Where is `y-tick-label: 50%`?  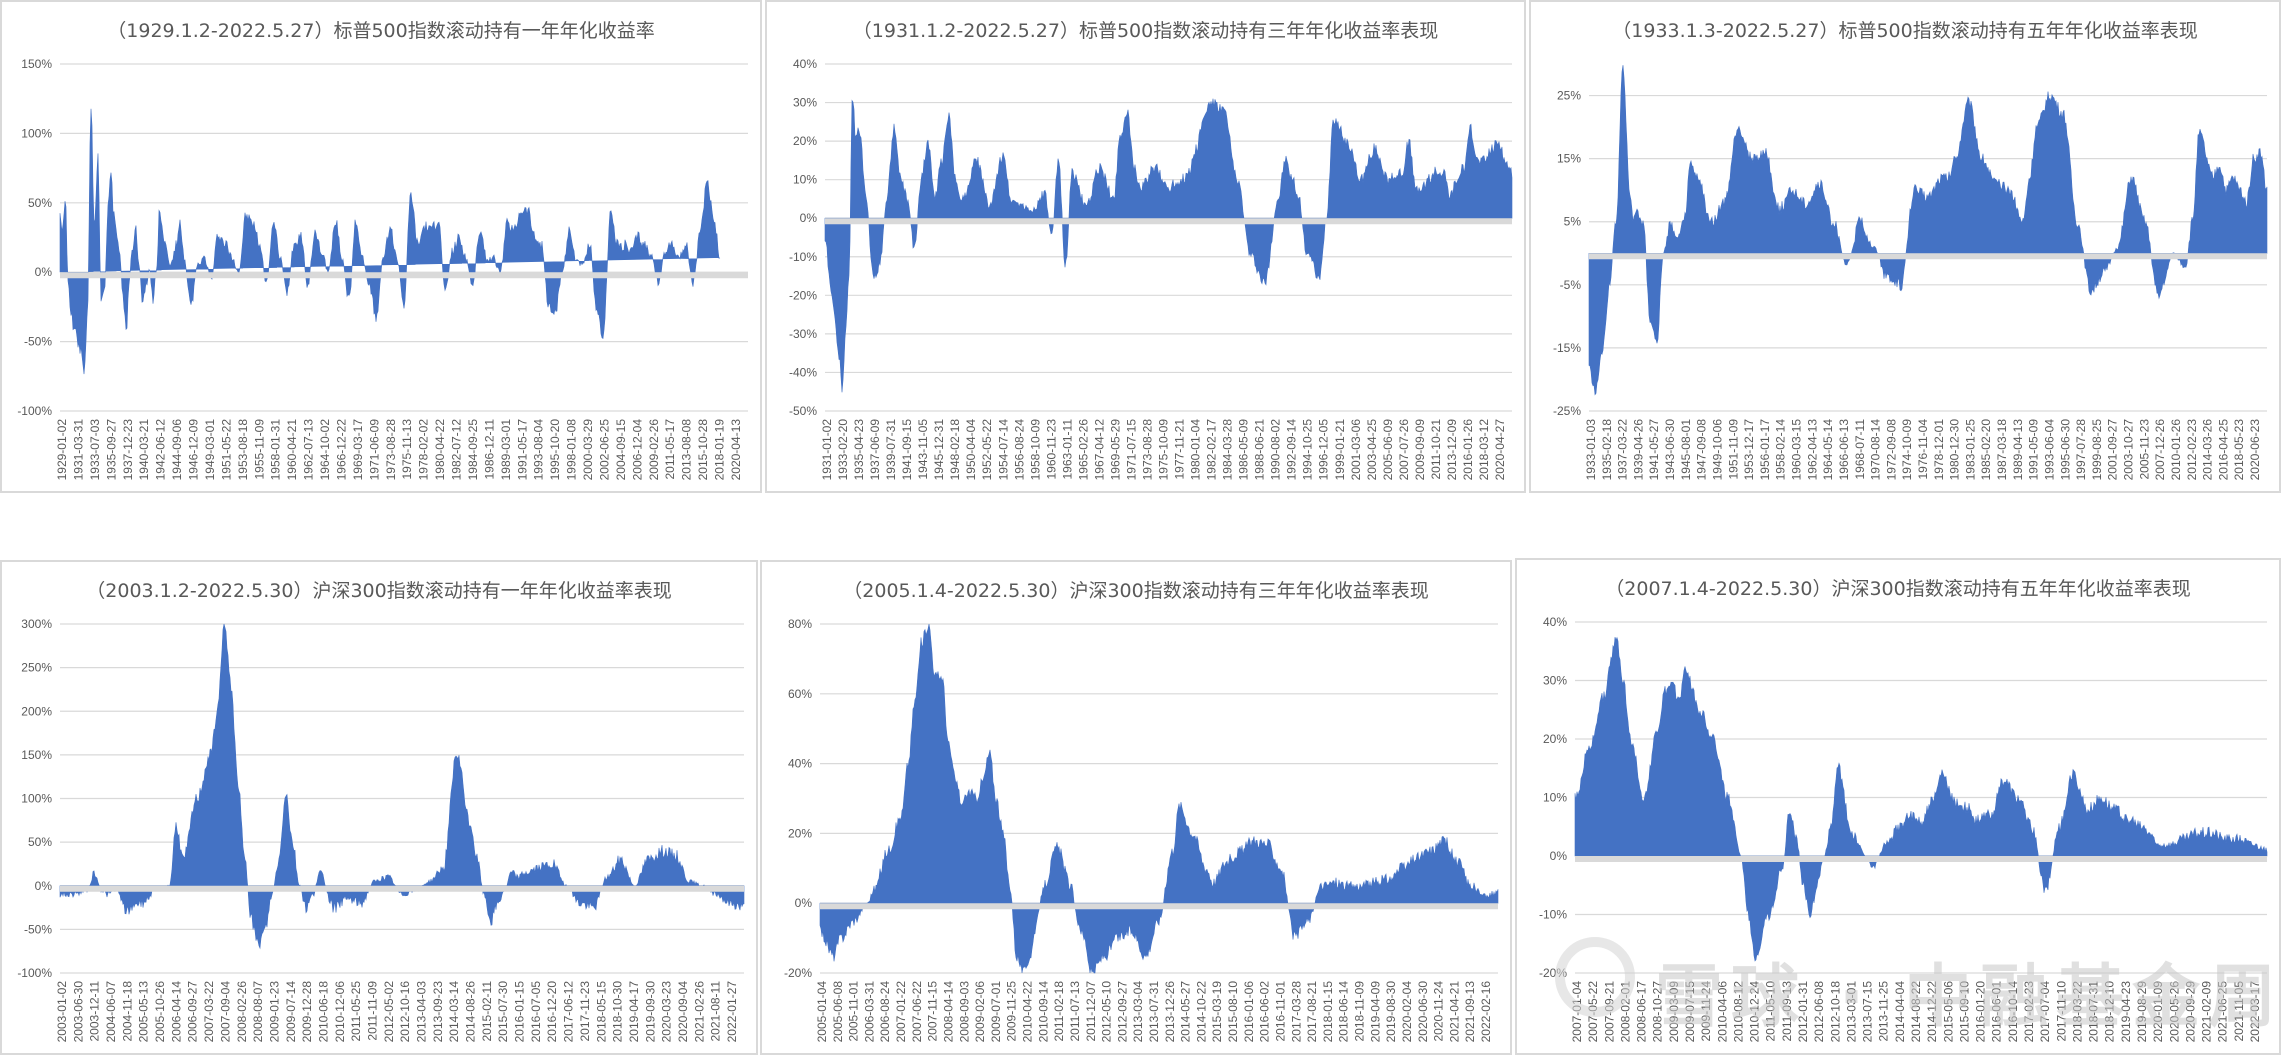 y-tick-label: 50% is located at coordinates (40, 842).